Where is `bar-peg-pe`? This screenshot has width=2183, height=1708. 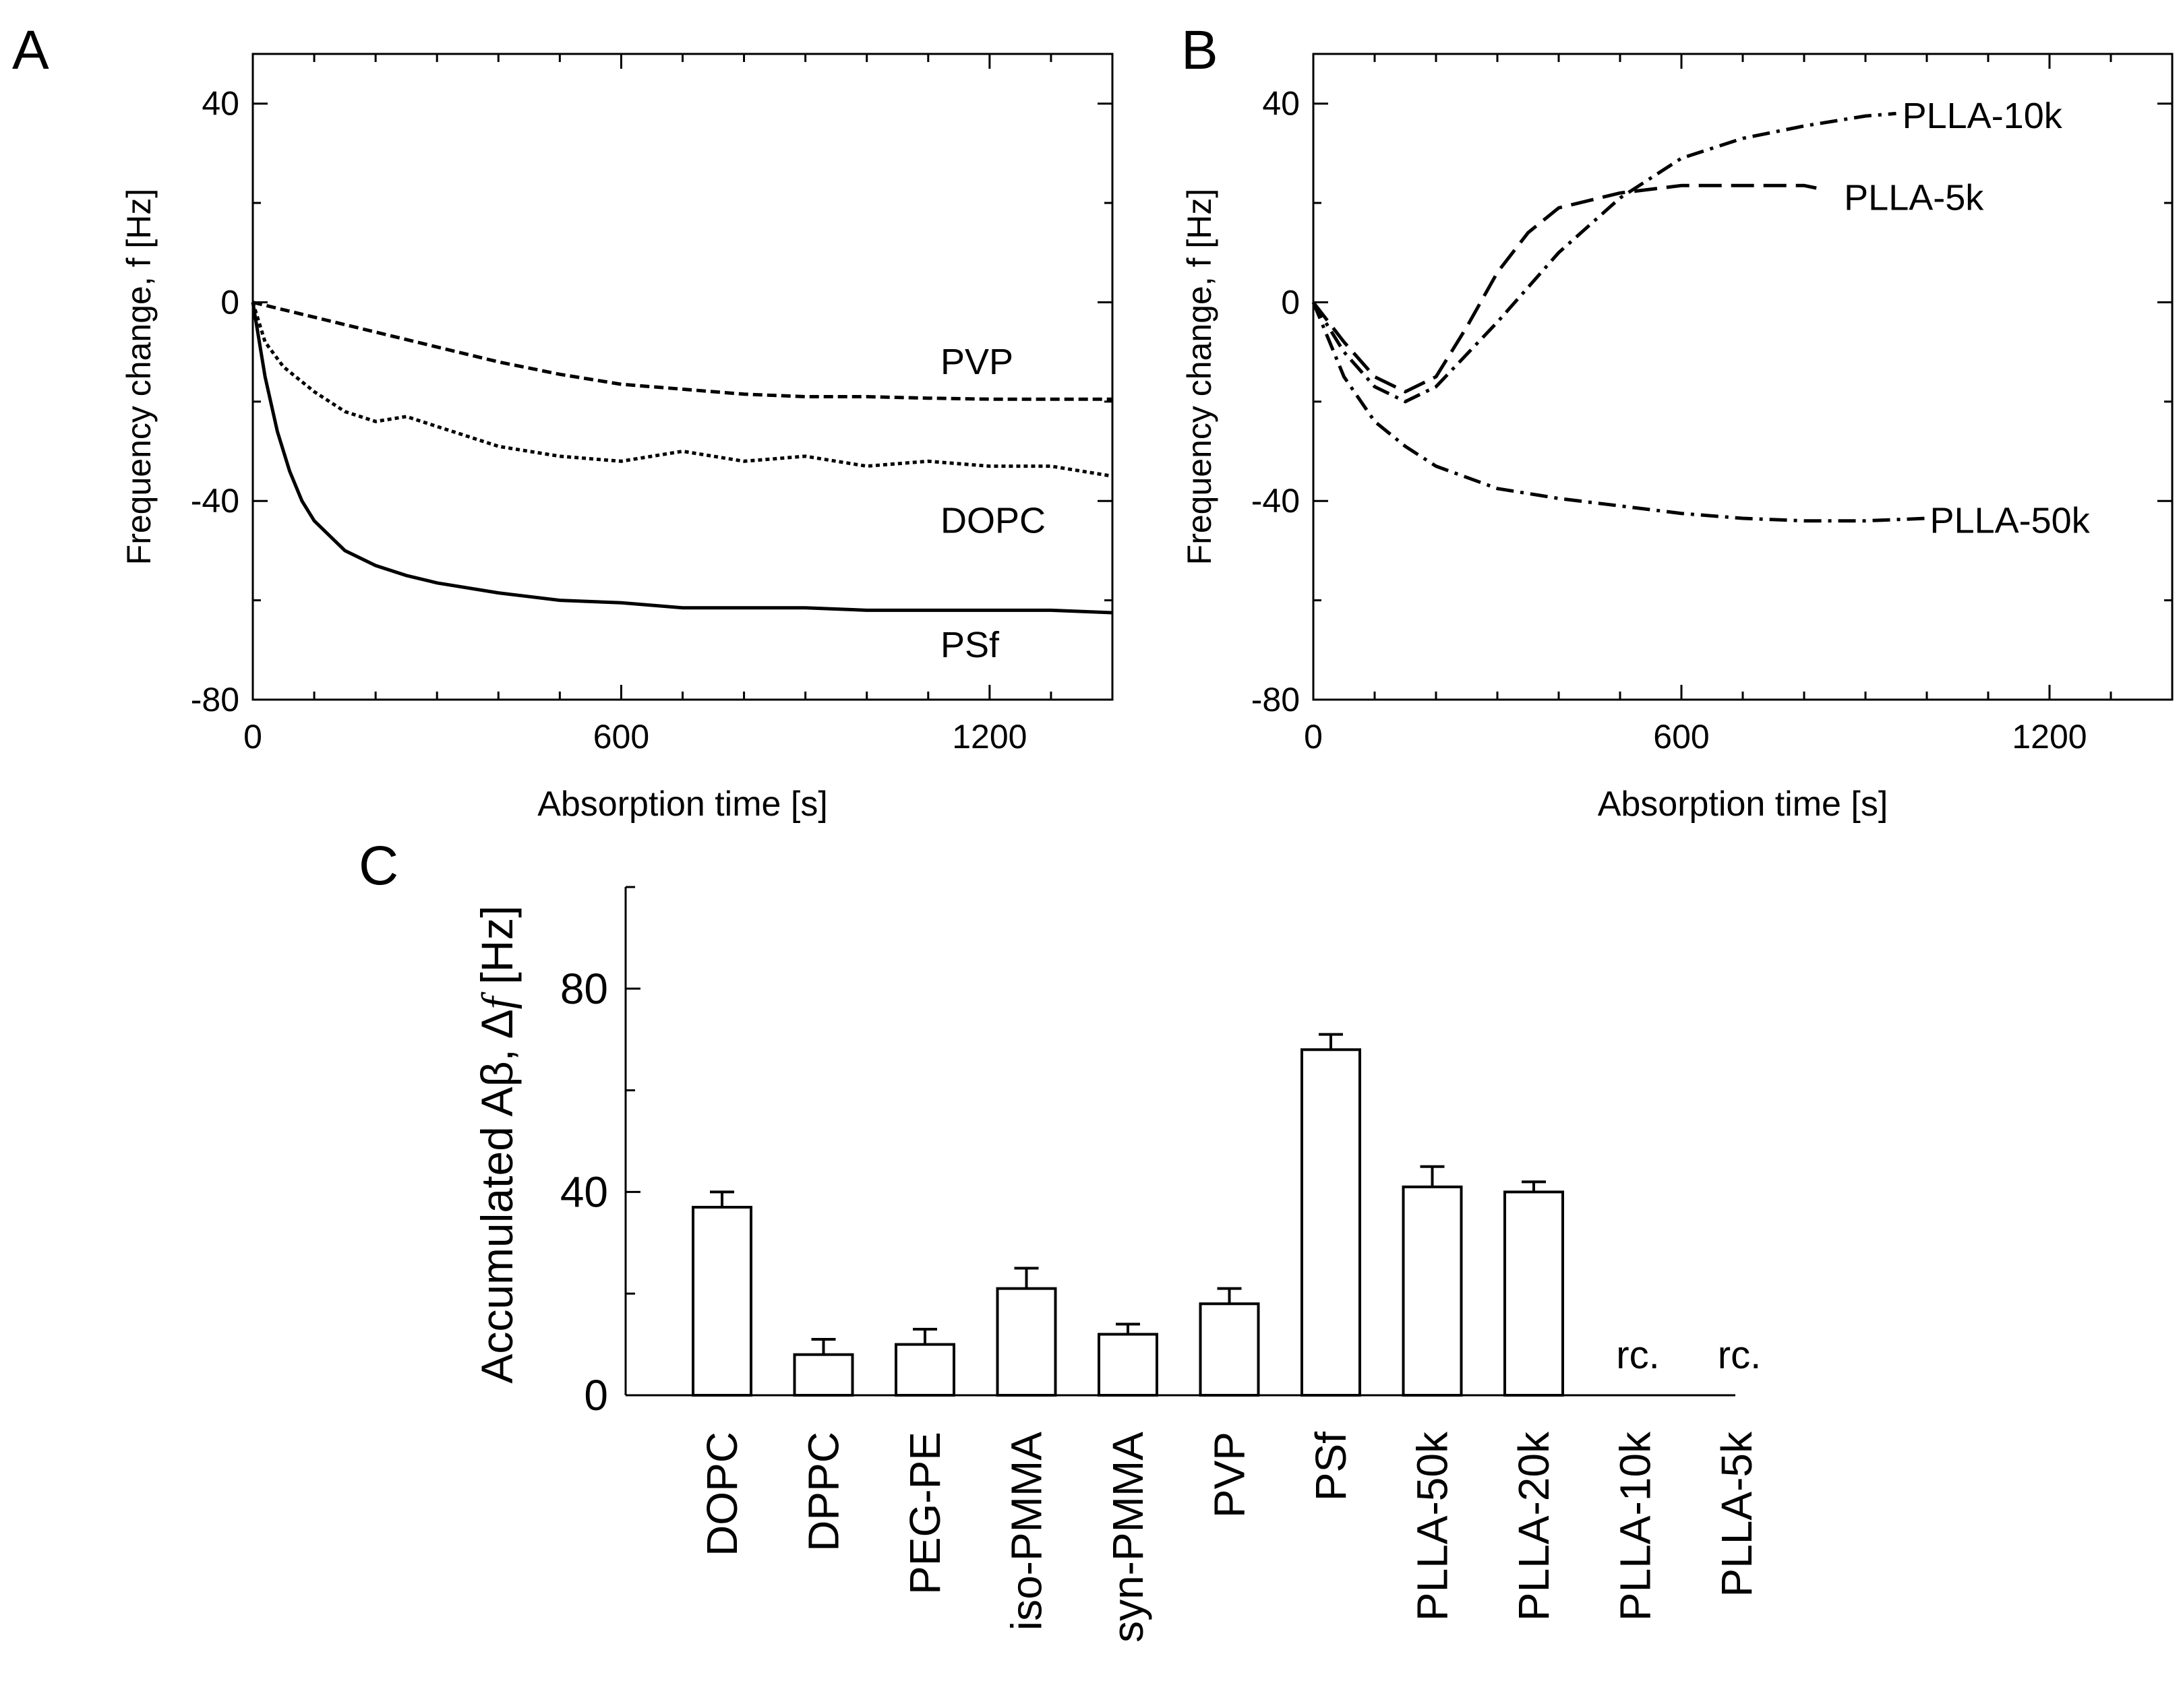
bar-peg-pe is located at coordinates (925, 1370).